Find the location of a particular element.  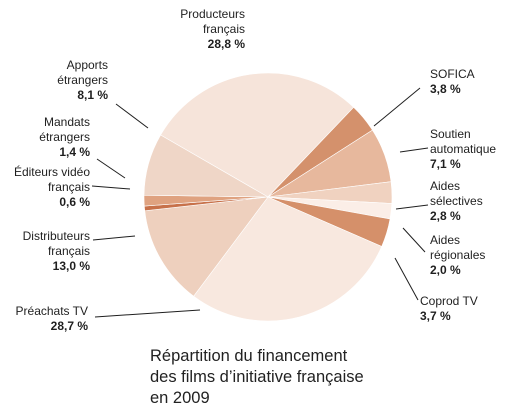

slice-value-label: 7,1 % is located at coordinates (445, 164).